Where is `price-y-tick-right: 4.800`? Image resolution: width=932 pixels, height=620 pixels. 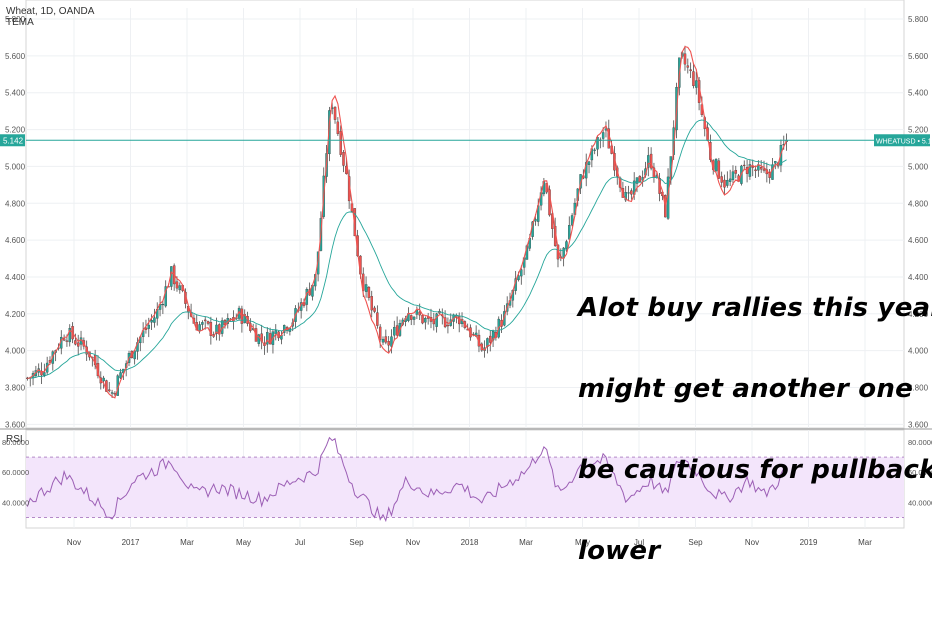 price-y-tick-right: 4.800 is located at coordinates (918, 203).